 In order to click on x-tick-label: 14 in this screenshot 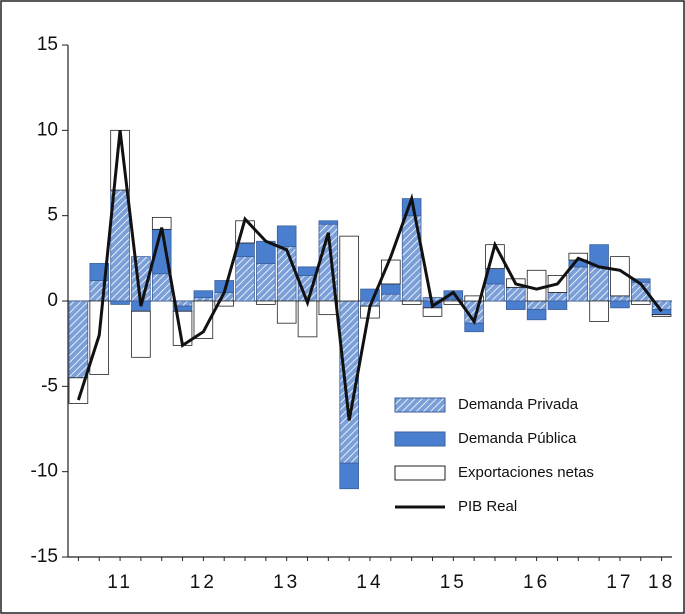, I will do `click(369, 582)`.